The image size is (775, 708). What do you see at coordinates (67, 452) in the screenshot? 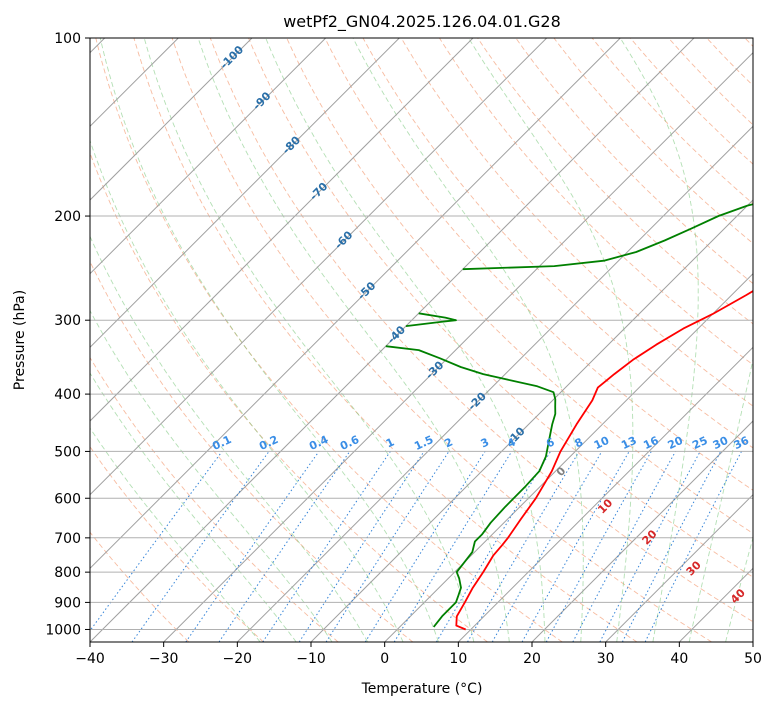
I see `y-tick-label: 500` at bounding box center [67, 452].